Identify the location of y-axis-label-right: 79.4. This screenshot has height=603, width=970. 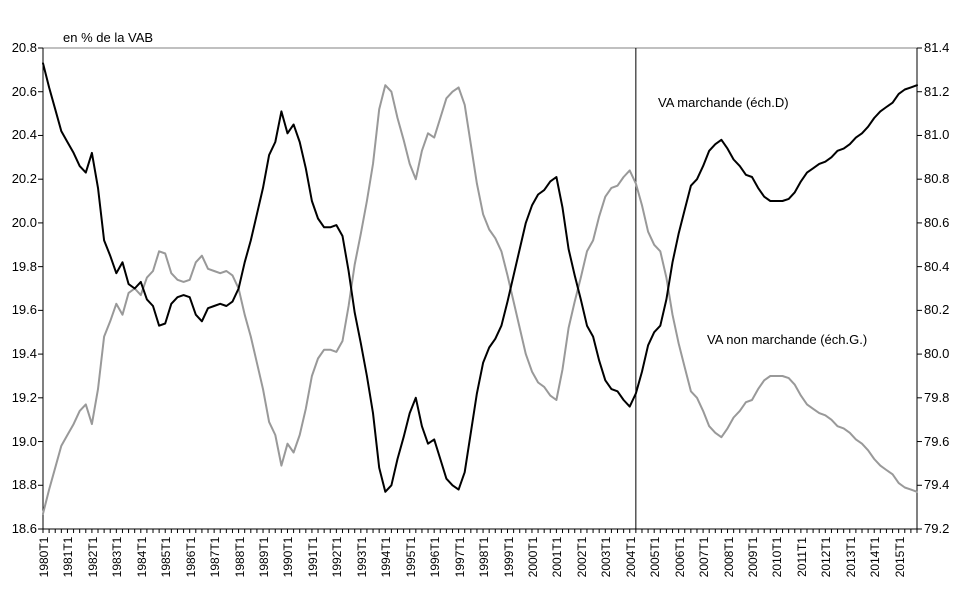
(937, 485).